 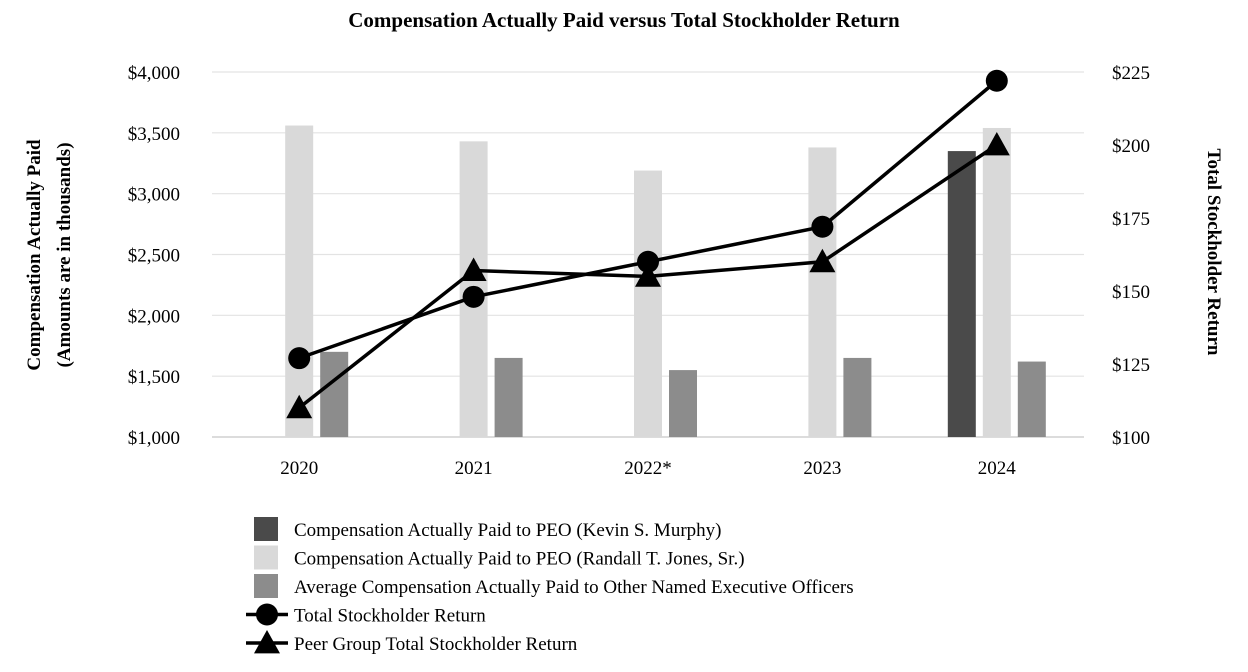 What do you see at coordinates (1131, 292) in the screenshot?
I see `right-tick-label: $150` at bounding box center [1131, 292].